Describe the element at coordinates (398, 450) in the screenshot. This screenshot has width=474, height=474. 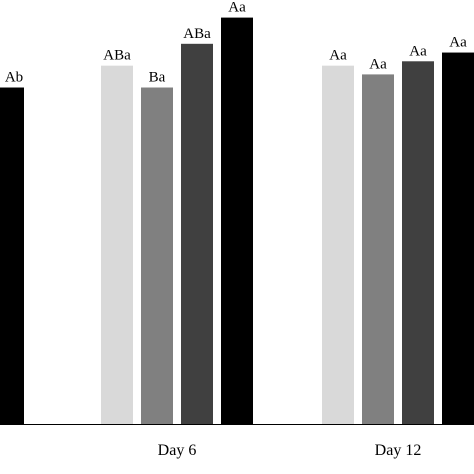
I see `group-label-2: Day 12` at that location.